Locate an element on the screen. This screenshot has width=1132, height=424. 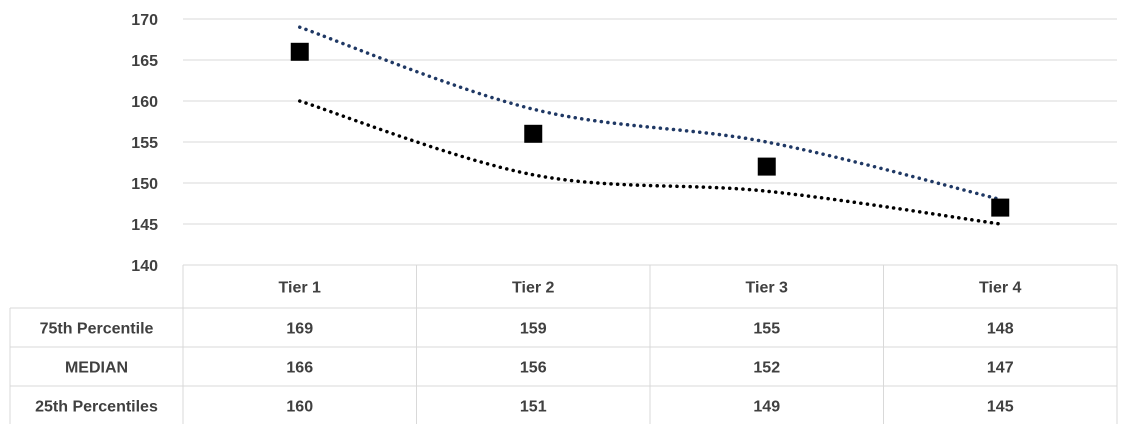
x-tick-label: Tier 1 is located at coordinates (300, 288).